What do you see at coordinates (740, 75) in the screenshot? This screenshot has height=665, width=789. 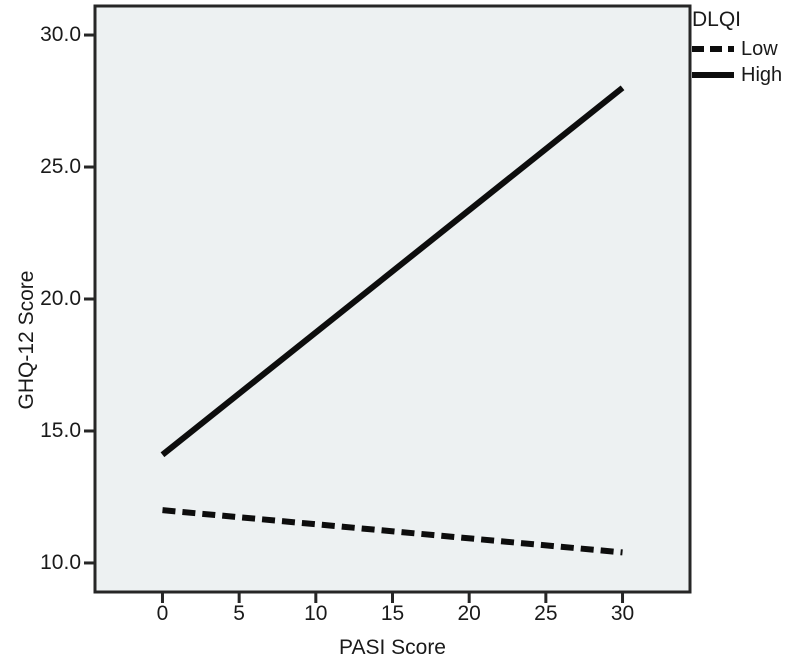 I see `legend-item-high: High` at bounding box center [740, 75].